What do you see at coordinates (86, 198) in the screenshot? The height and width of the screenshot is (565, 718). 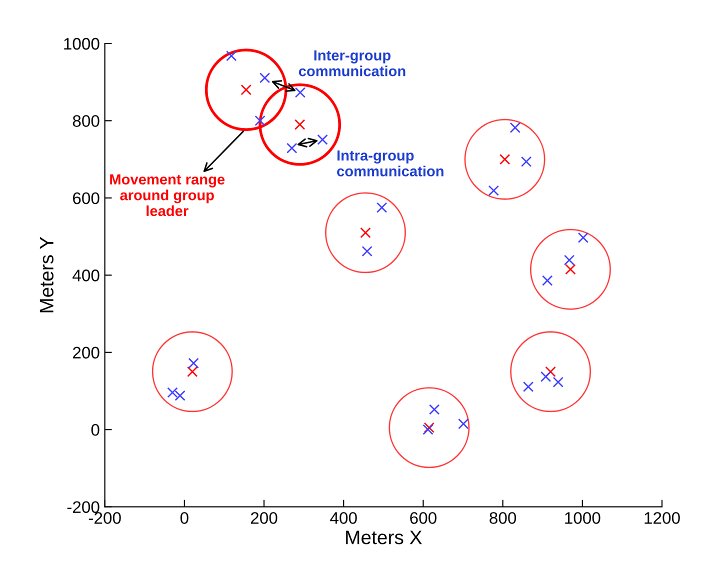 I see `y-tick-label: 600` at bounding box center [86, 198].